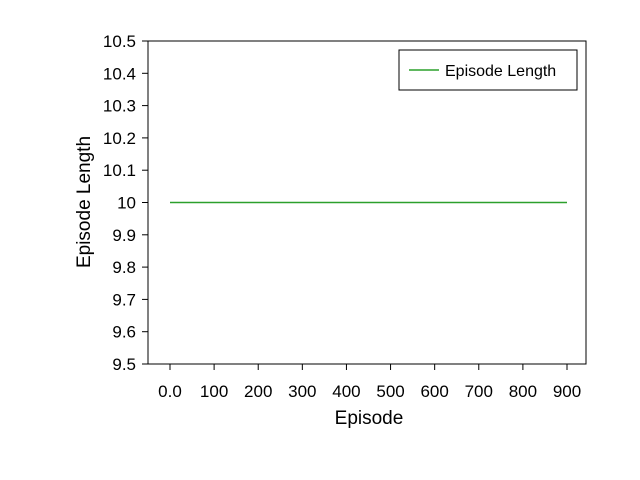 The height and width of the screenshot is (480, 640). What do you see at coordinates (124, 332) in the screenshot?
I see `y-tick-label: 9.6` at bounding box center [124, 332].